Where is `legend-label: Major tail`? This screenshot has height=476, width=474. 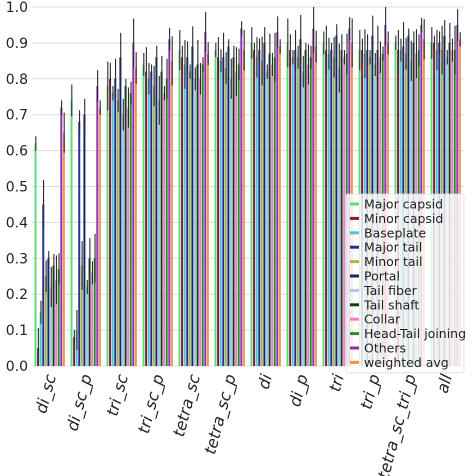
legend-label: Major tail is located at coordinates (393, 247).